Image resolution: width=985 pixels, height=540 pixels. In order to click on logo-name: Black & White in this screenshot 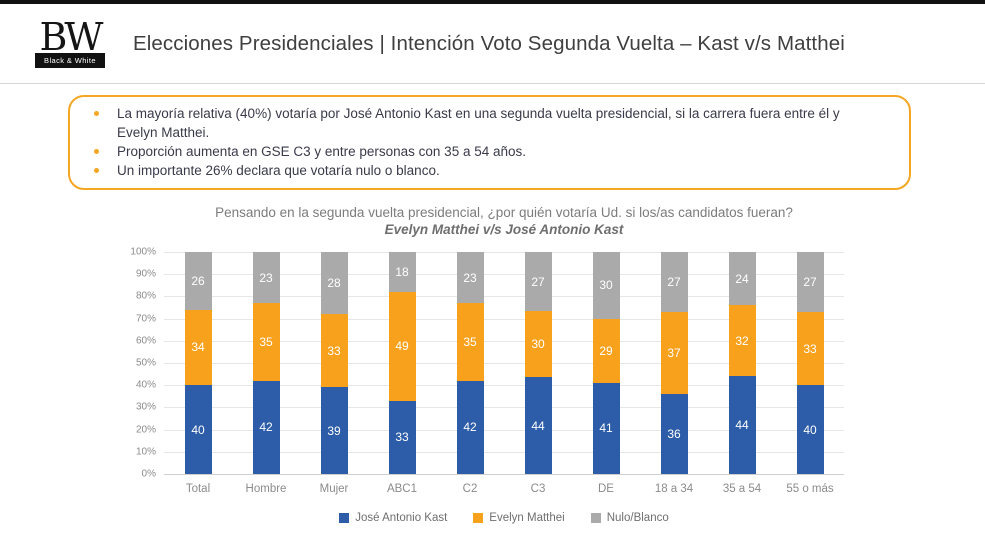, I will do `click(70, 60)`.